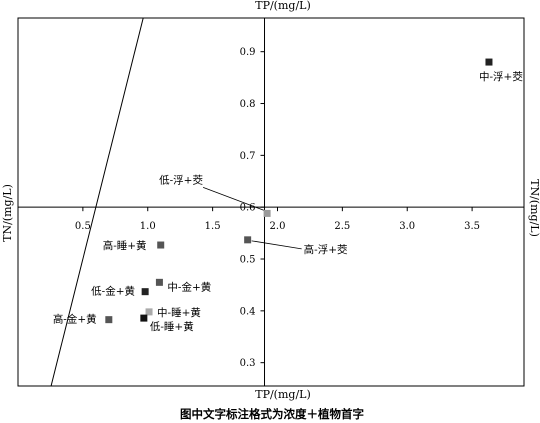 Image resolution: width=540 pixels, height=423 pixels. What do you see at coordinates (283, 394) in the screenshot?
I see `bottom-axis-title: TP/(mg/L)` at bounding box center [283, 394].